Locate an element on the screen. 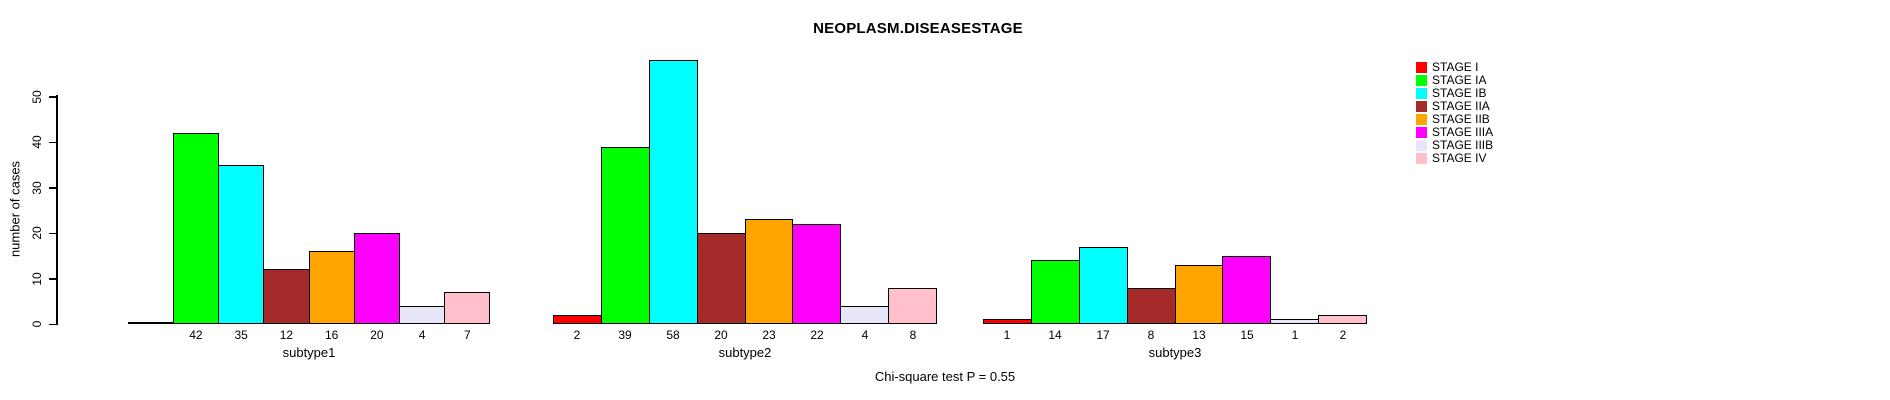 Image resolution: width=1890 pixels, height=400 pixels. bar-subtype3-stage-iiib is located at coordinates (1295, 321).